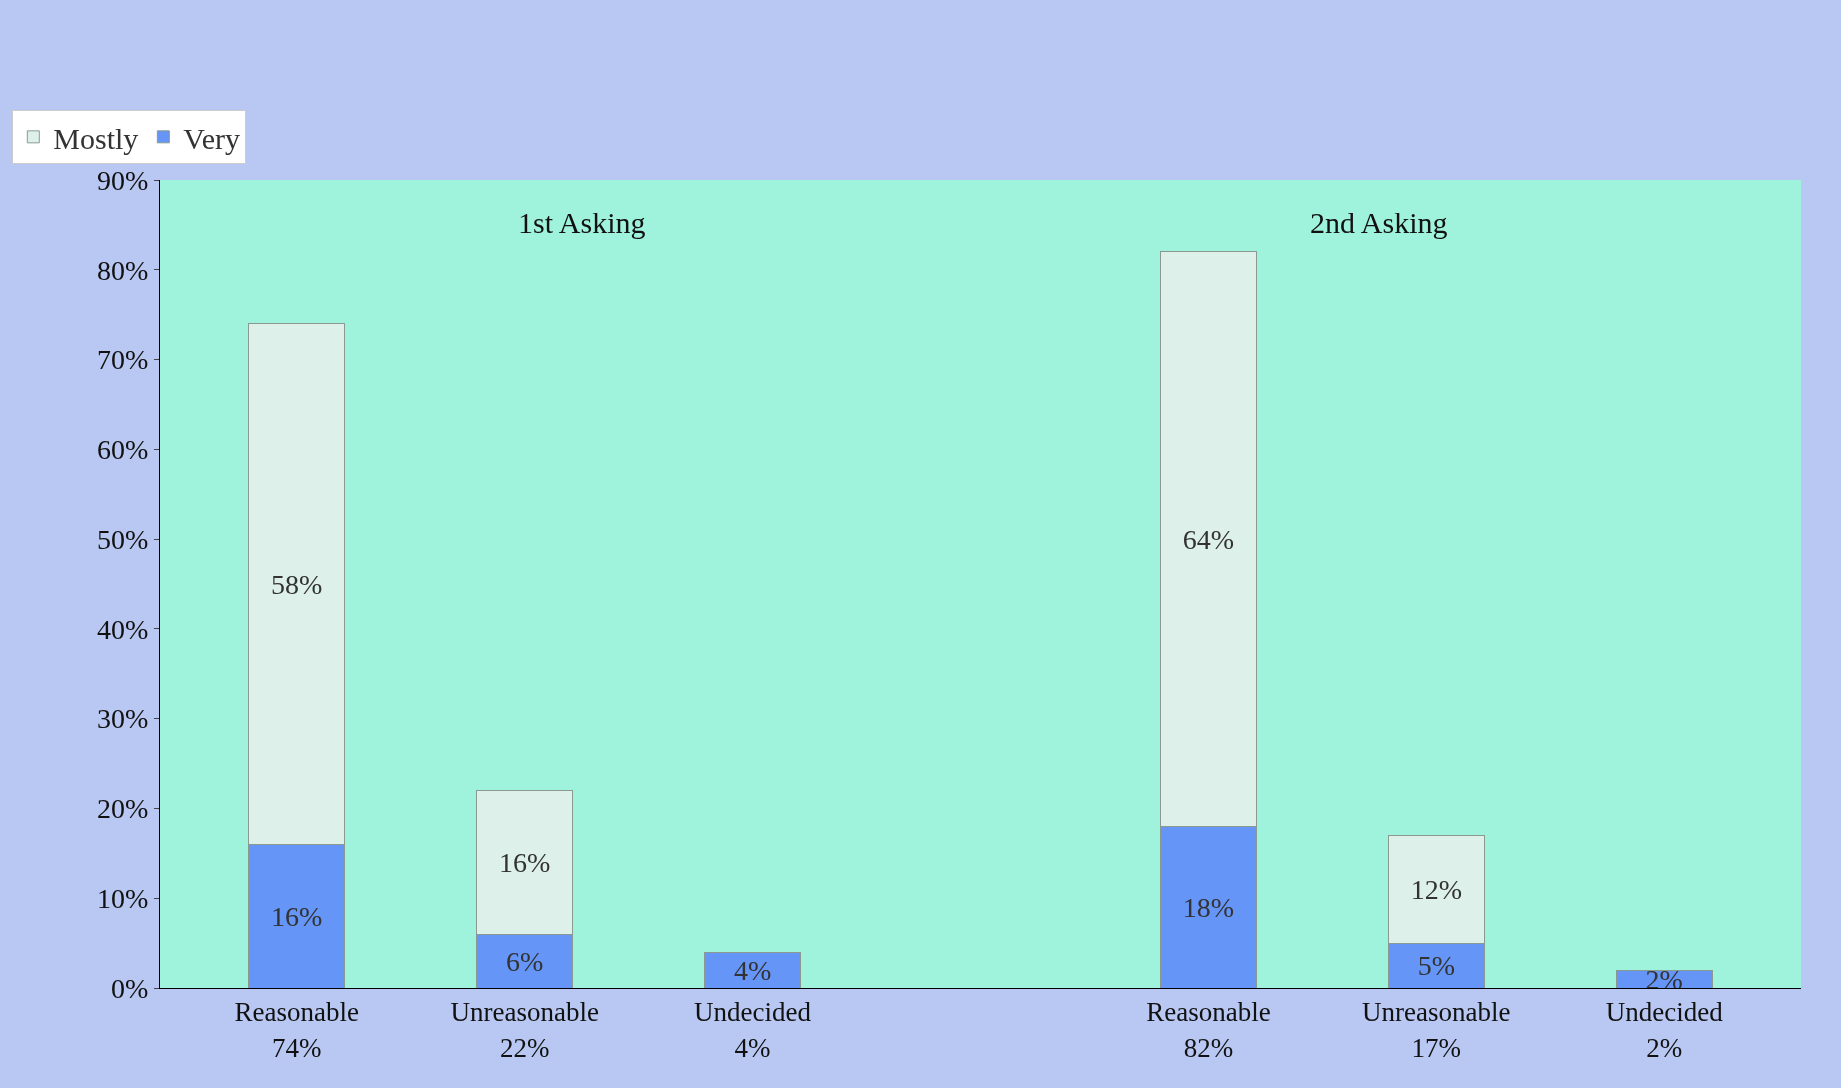 This screenshot has height=1088, width=1841. I want to click on x-tick-label: Unreasonable 17%, so click(1436, 1030).